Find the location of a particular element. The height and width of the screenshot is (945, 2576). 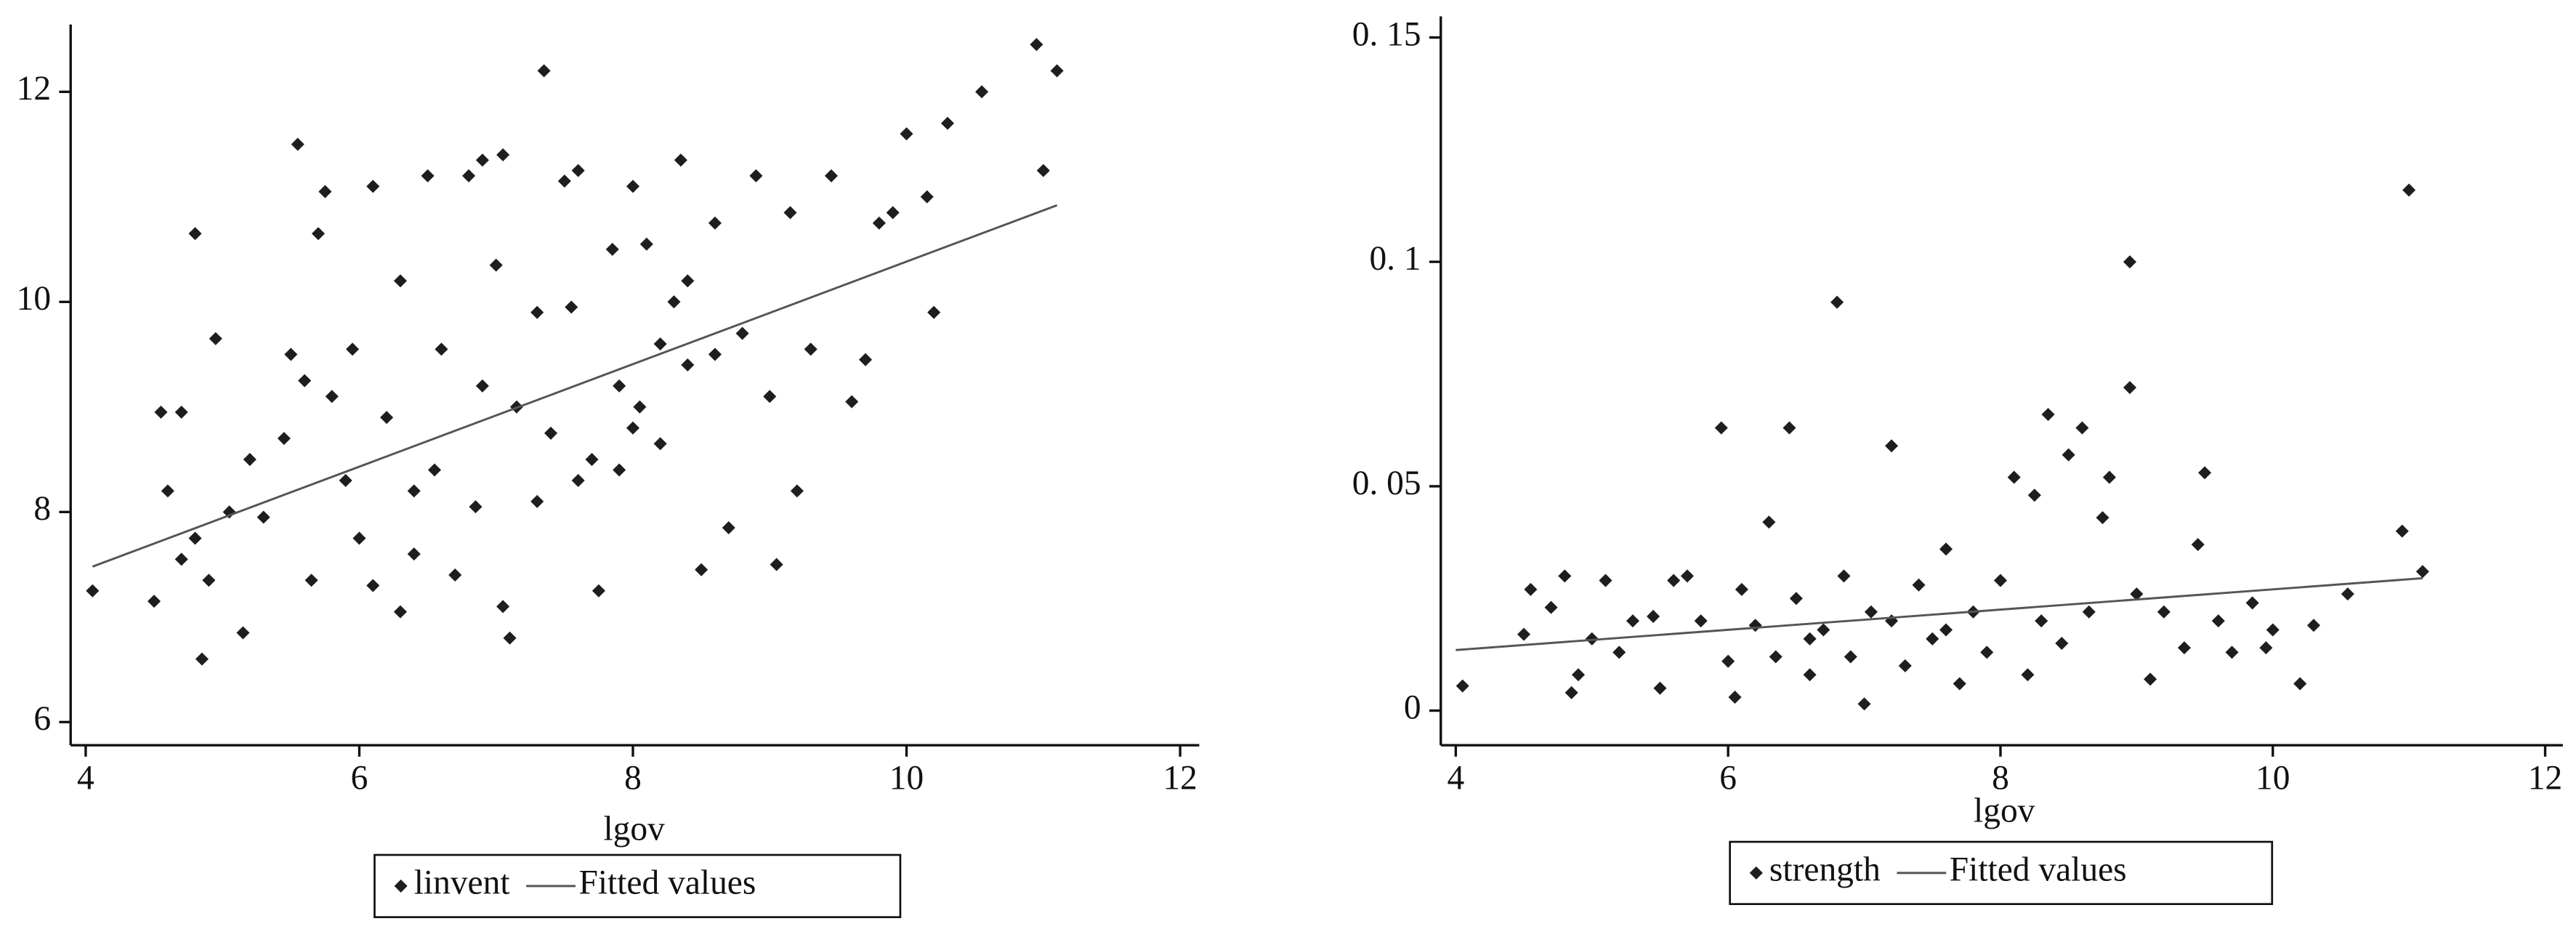

y-tick-label: 12 is located at coordinates (34, 89).